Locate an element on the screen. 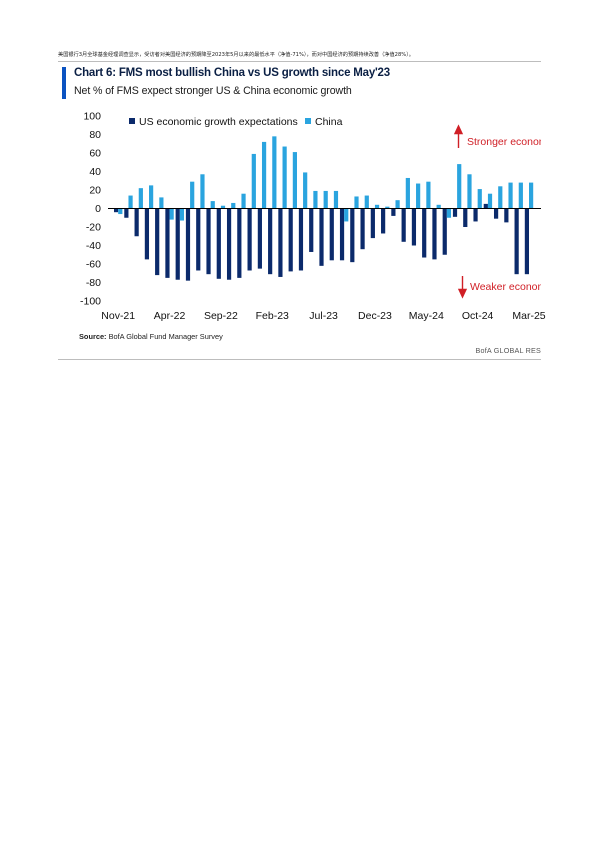 The height and width of the screenshot is (842, 595). stronger-economy-annotation: Stronger econom is located at coordinates (500, 136).